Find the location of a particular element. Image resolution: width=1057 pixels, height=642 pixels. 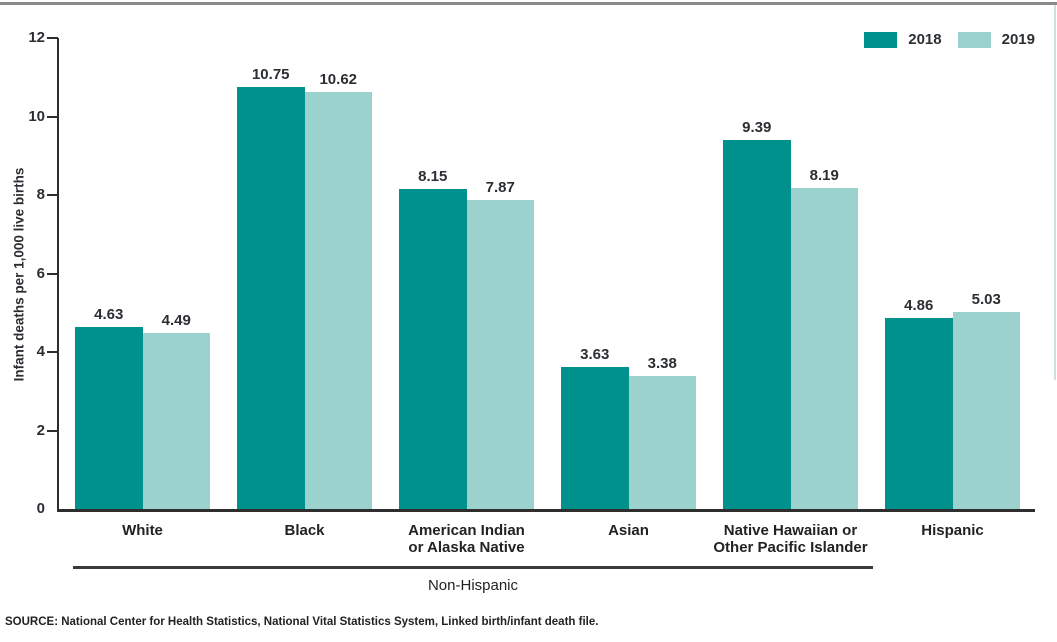

y-tick-label: 6 is located at coordinates (40, 273).